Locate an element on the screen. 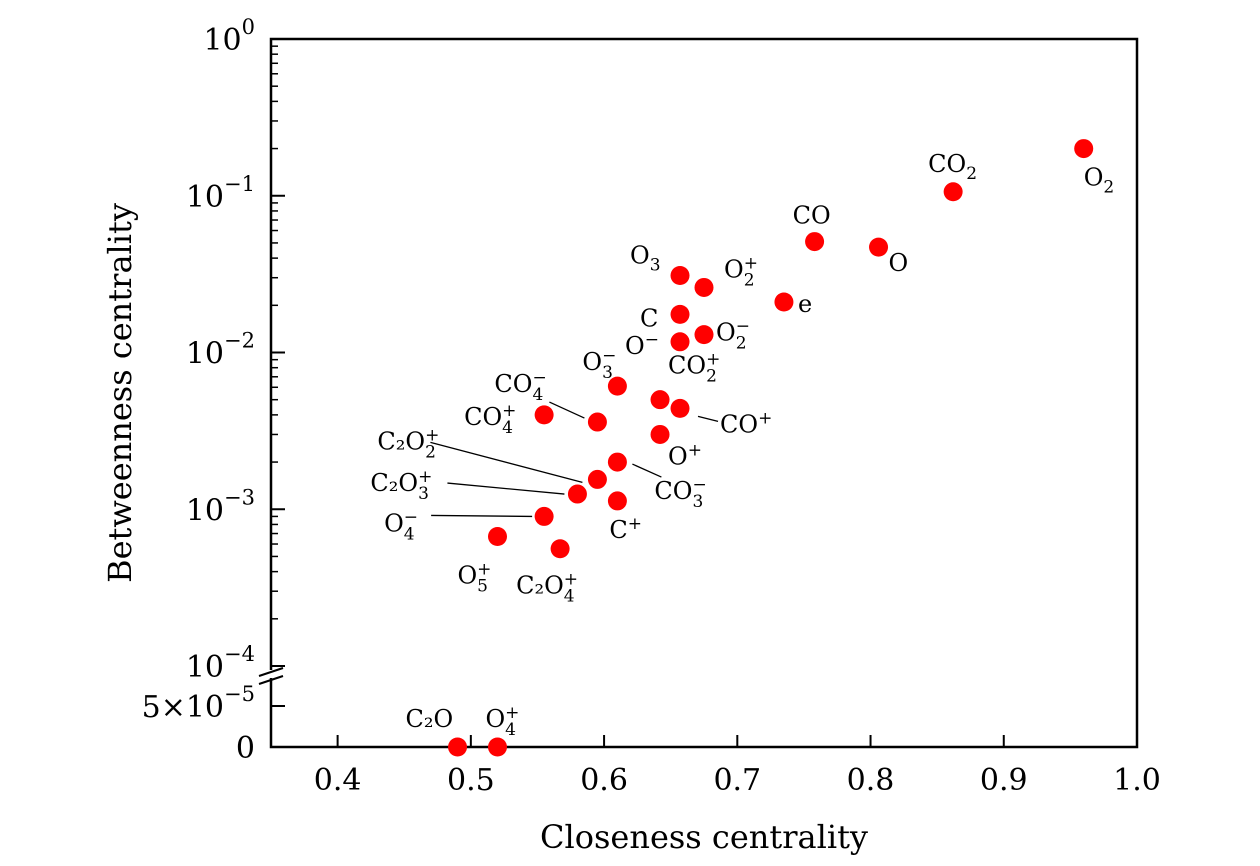  point-label: O+ is located at coordinates (685, 455).